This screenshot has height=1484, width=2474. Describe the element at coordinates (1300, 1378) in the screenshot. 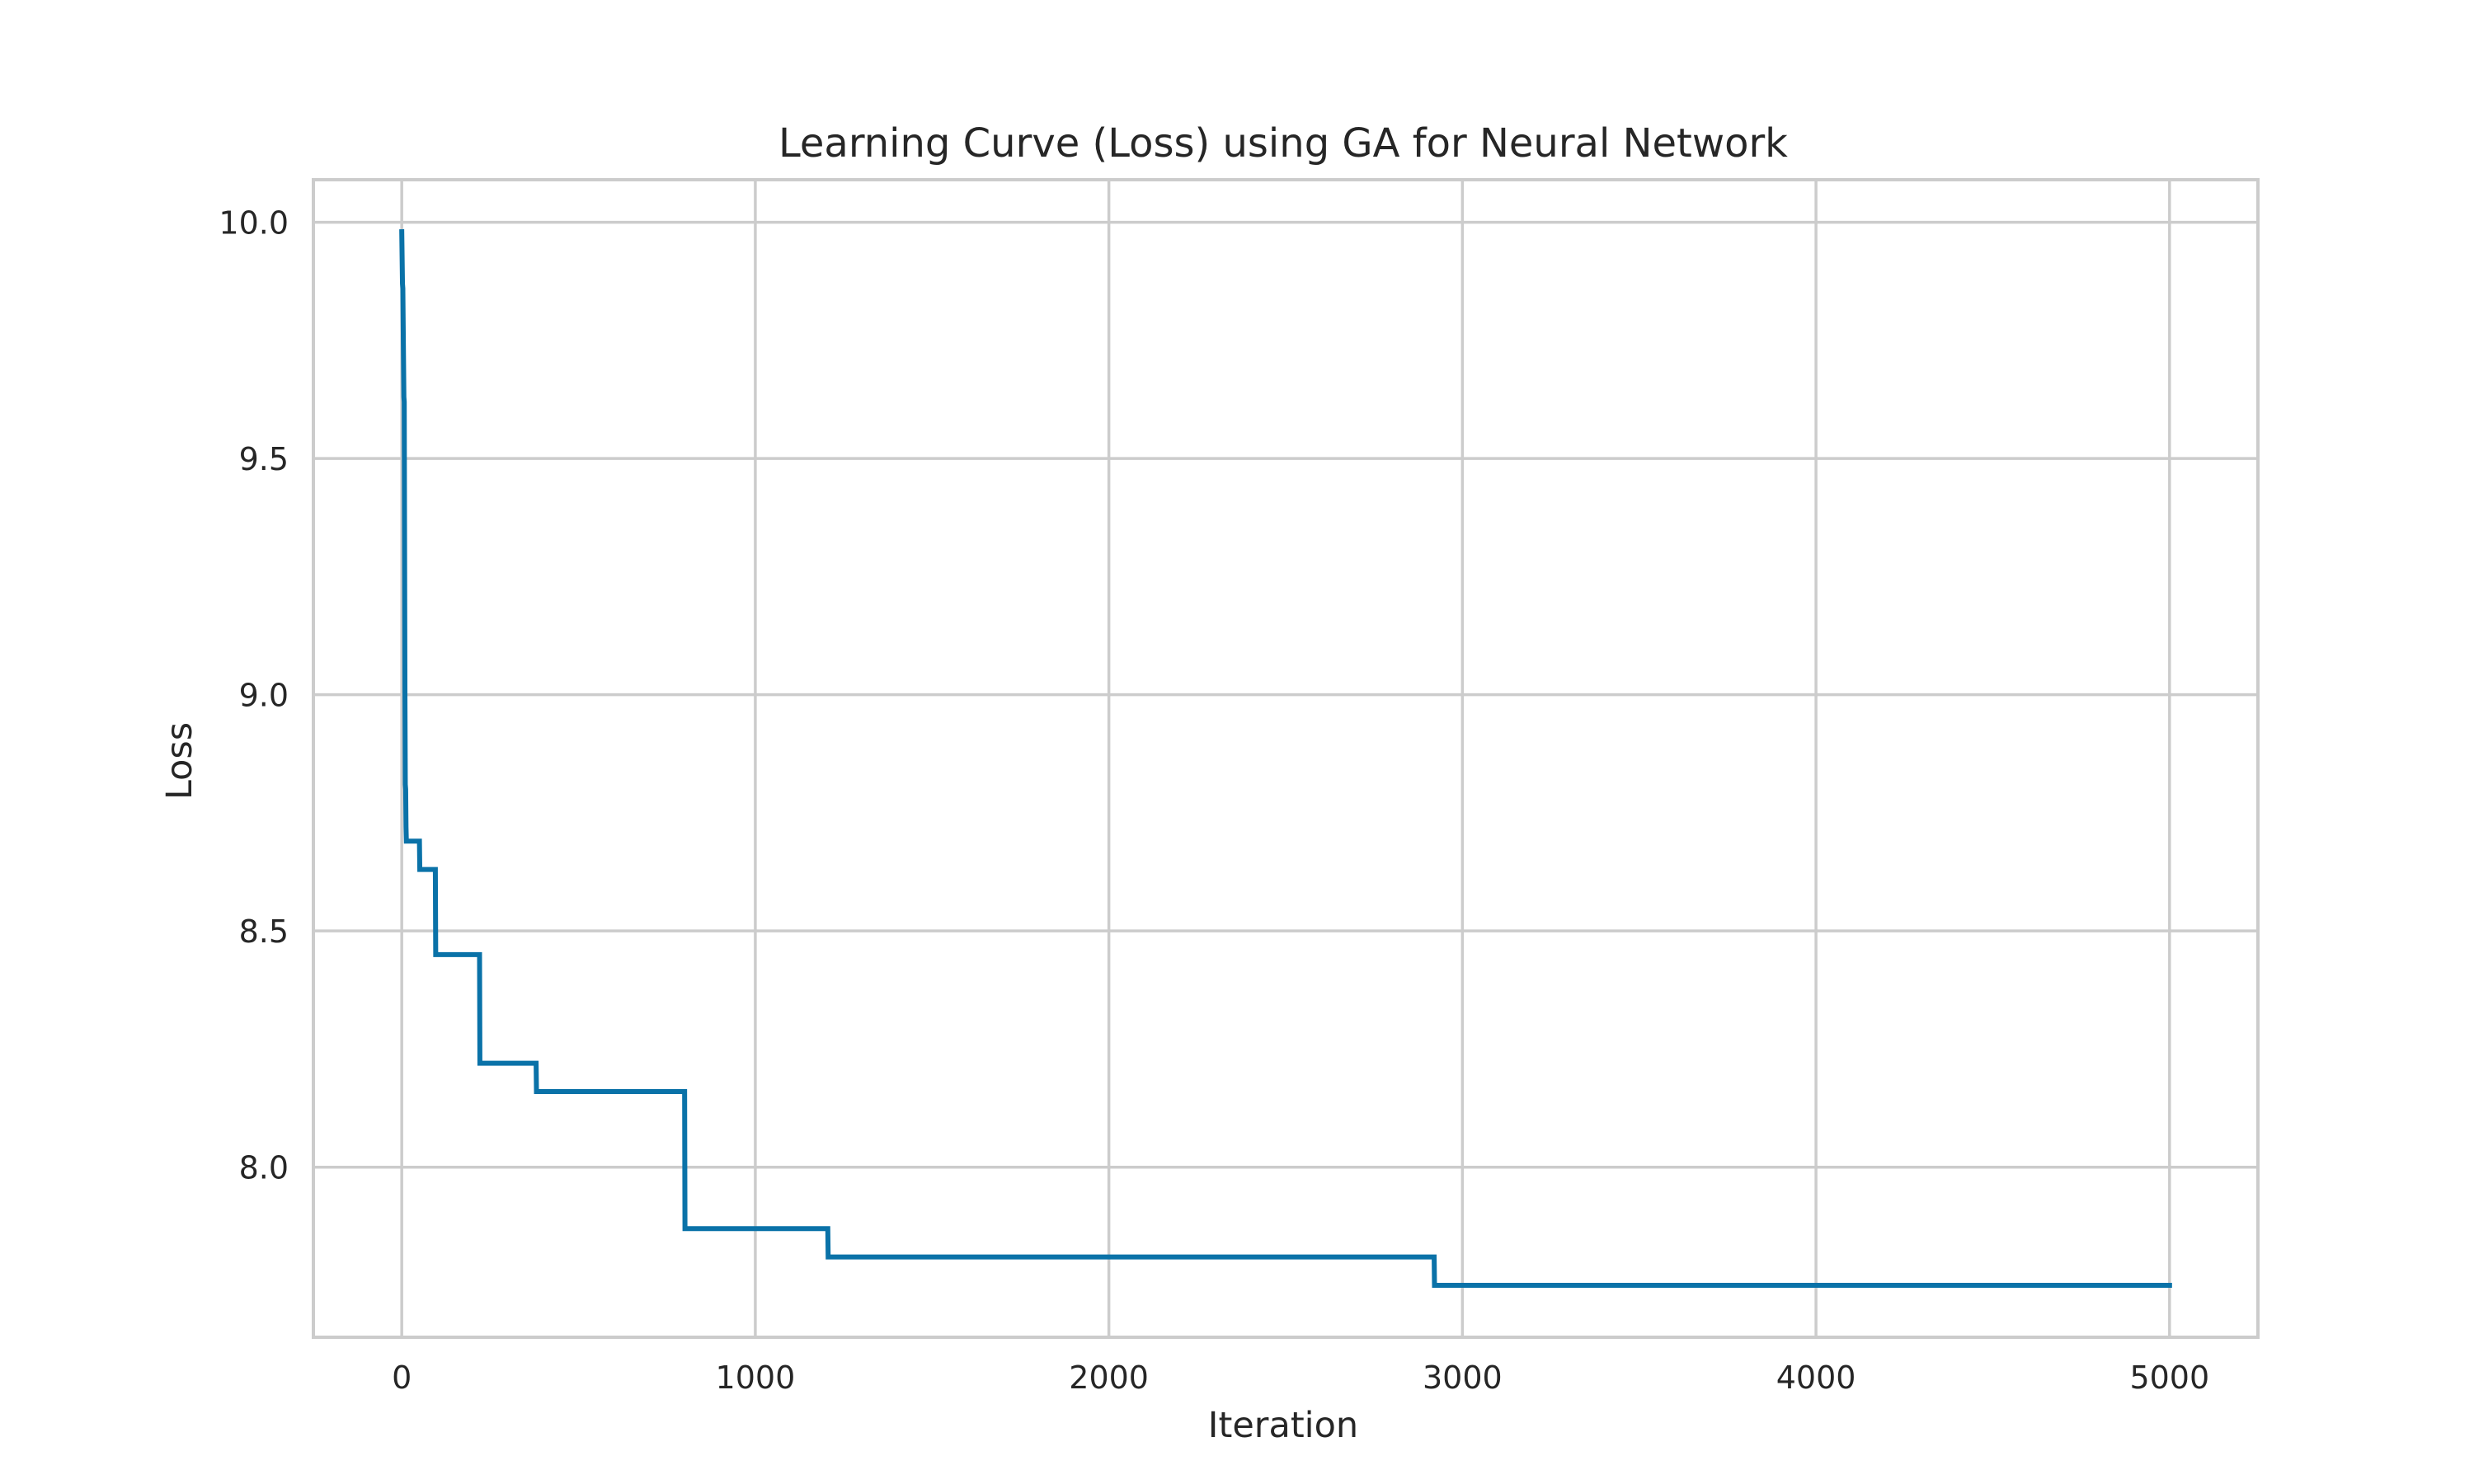

I see `x-tick-labels: 0 1000 2000 3000 4000 5000` at that location.